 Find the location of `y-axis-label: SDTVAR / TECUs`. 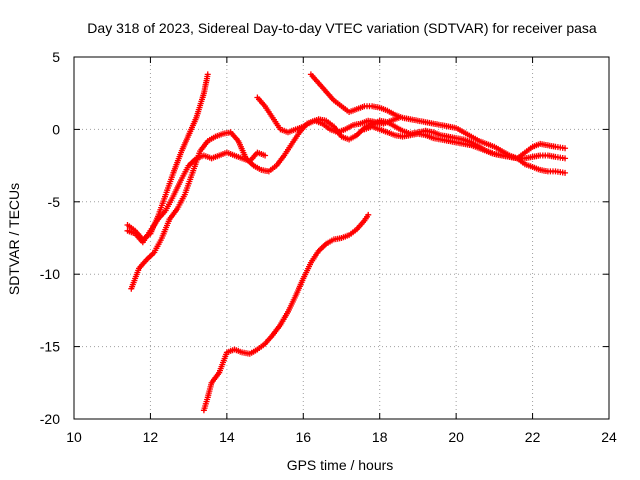

y-axis-label: SDTVAR / TECUs is located at coordinates (14, 239).